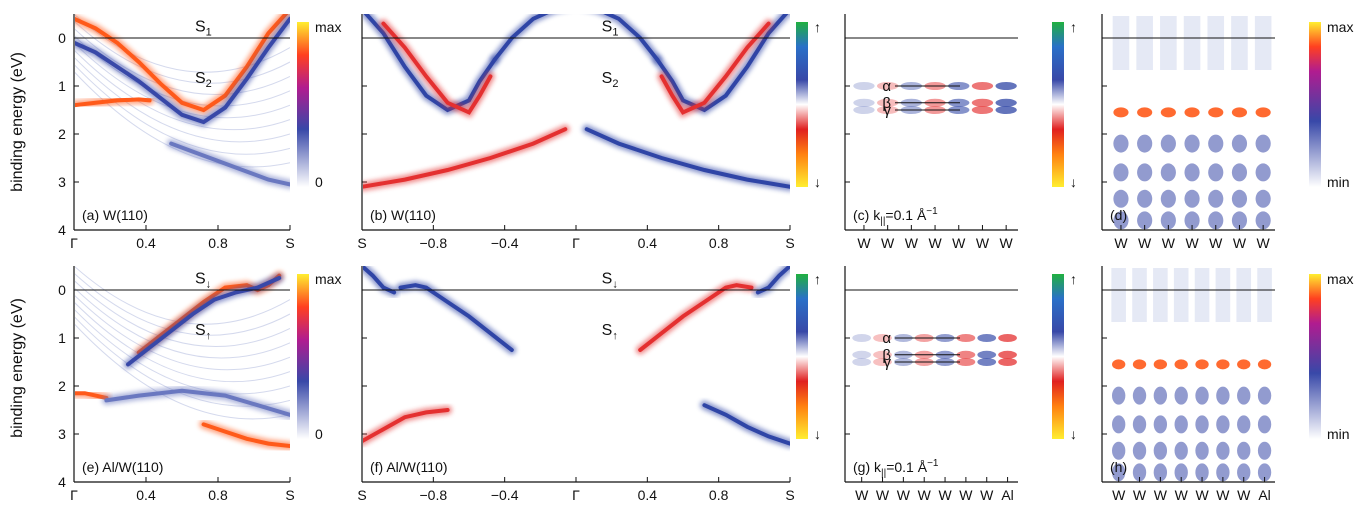 The height and width of the screenshot is (505, 1371). I want to click on x-tick-label: −0.8, so click(434, 243).